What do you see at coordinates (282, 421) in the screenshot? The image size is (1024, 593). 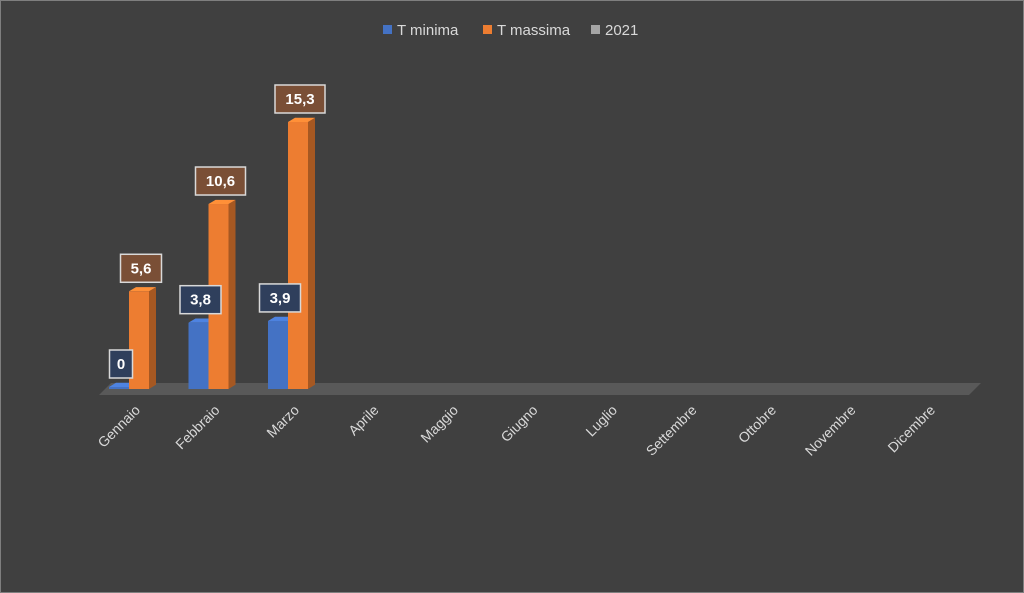 I see `x-tick-label: Marzo` at bounding box center [282, 421].